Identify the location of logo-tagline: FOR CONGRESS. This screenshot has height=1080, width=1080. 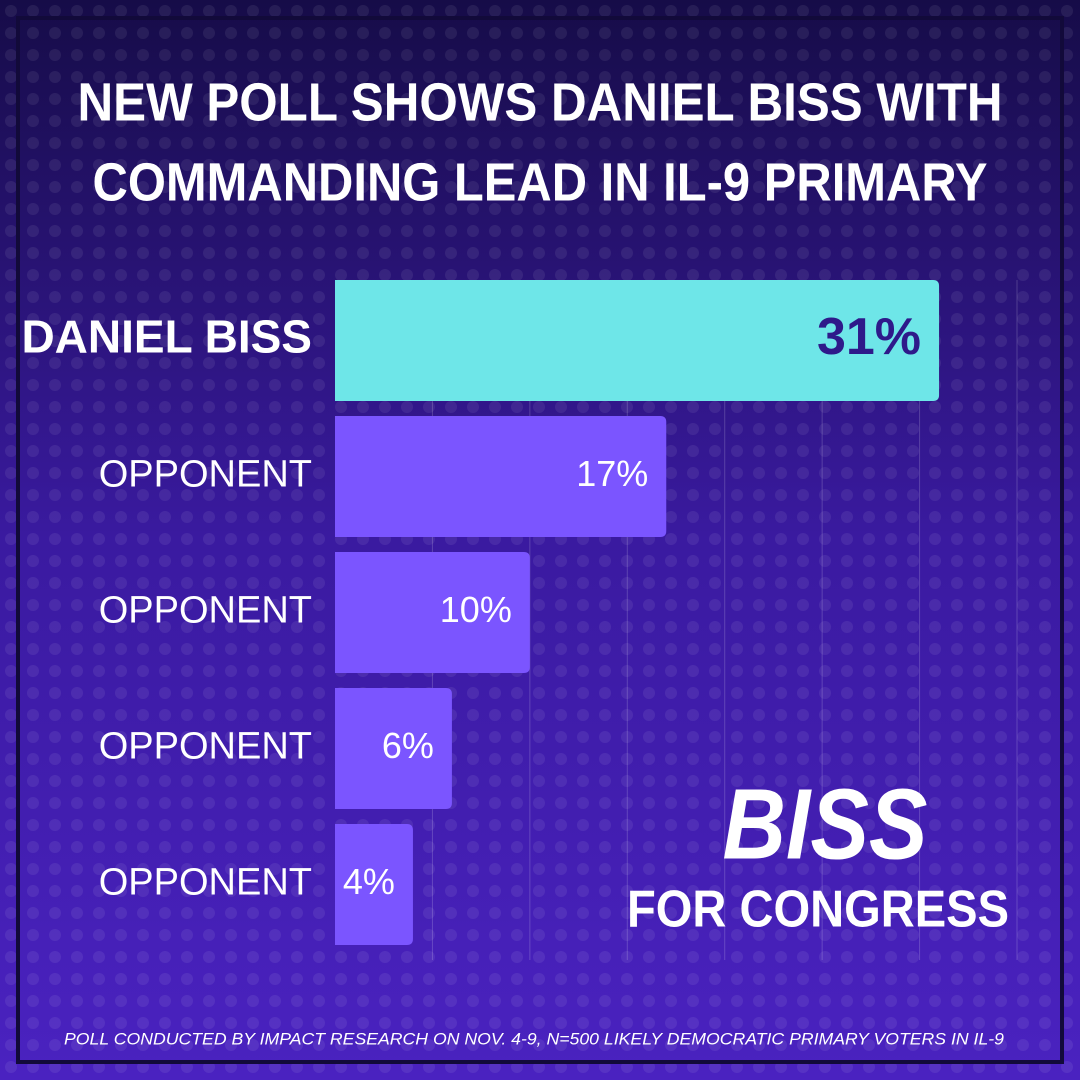
(818, 910).